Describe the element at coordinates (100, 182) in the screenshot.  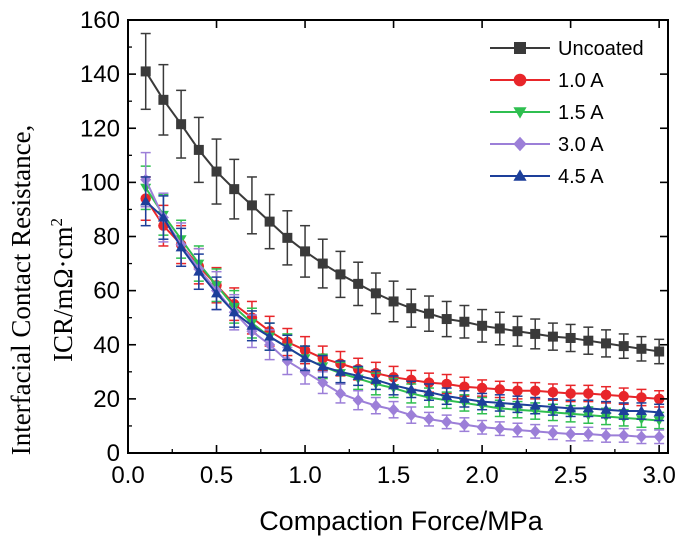
I see `y-tick-label: 100` at that location.